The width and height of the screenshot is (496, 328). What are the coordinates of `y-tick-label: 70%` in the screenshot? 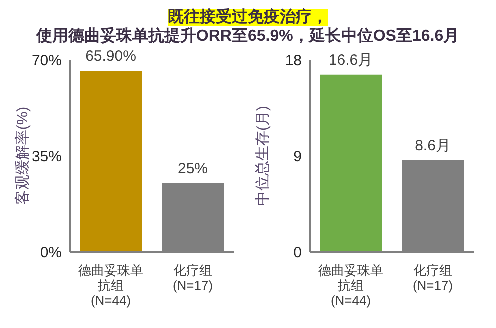 It's located at (47, 61).